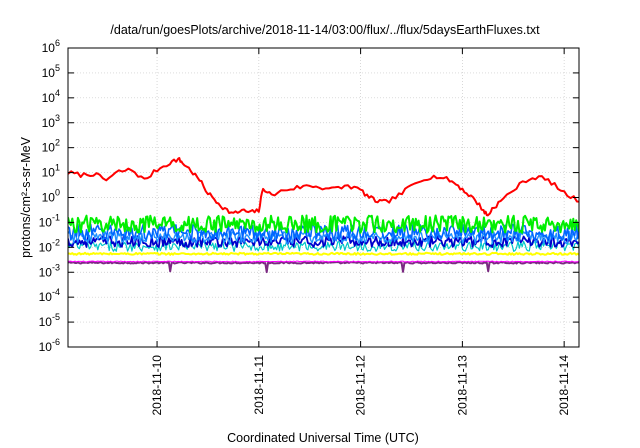 This screenshot has height=448, width=640. Describe the element at coordinates (51, 121) in the screenshot. I see `y-tick-label: 10³` at that location.